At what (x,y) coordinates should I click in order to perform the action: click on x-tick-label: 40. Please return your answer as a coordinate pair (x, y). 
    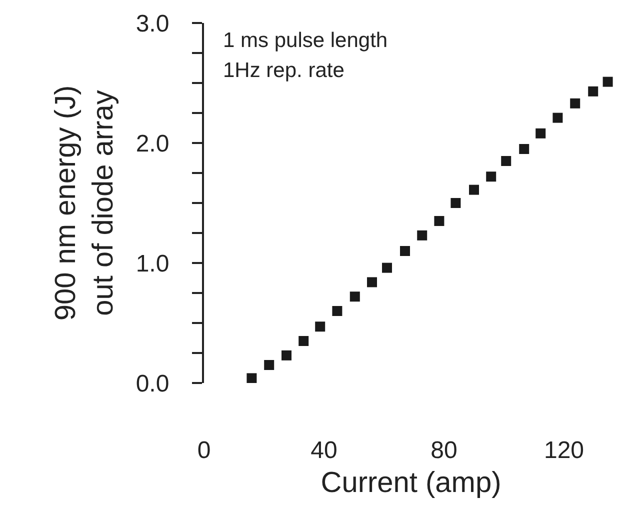
    Looking at the image, I should click on (324, 450).